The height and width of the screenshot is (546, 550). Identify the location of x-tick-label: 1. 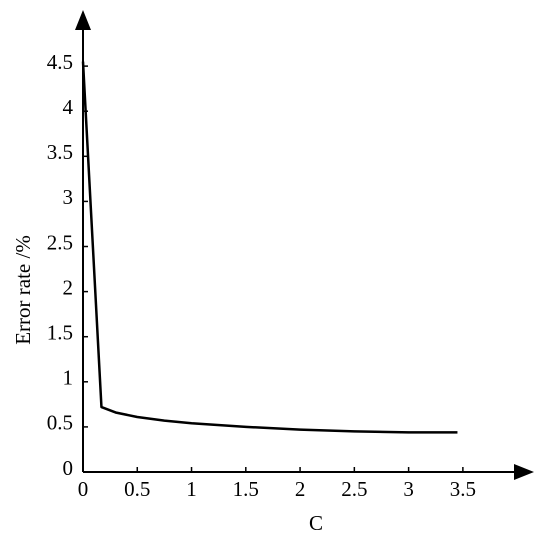
(191, 489).